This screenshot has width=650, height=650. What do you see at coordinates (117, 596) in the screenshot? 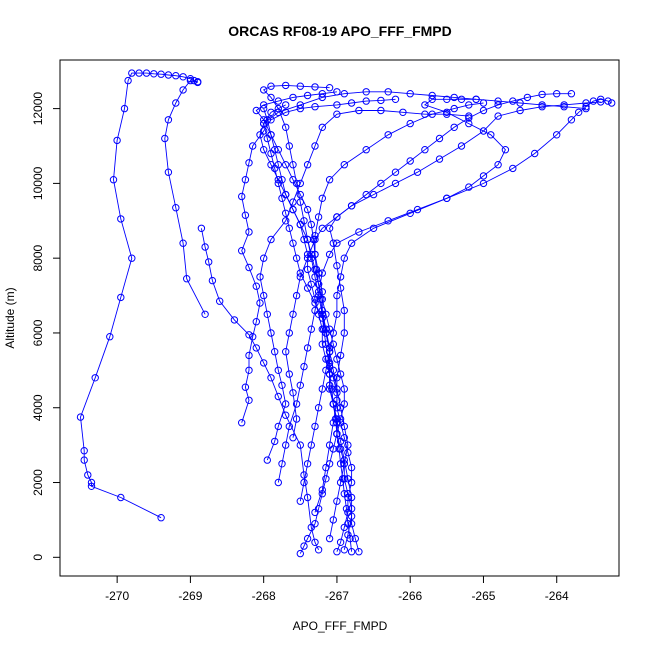
I see `x-tick-label: -270` at bounding box center [117, 596].